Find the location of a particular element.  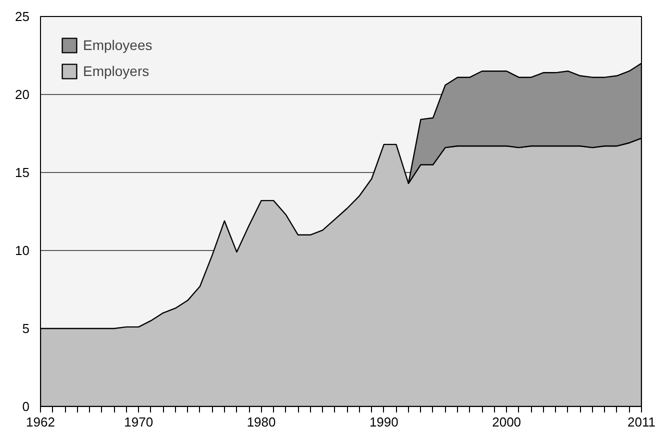

y-tick-label: 25 is located at coordinates (22, 16).